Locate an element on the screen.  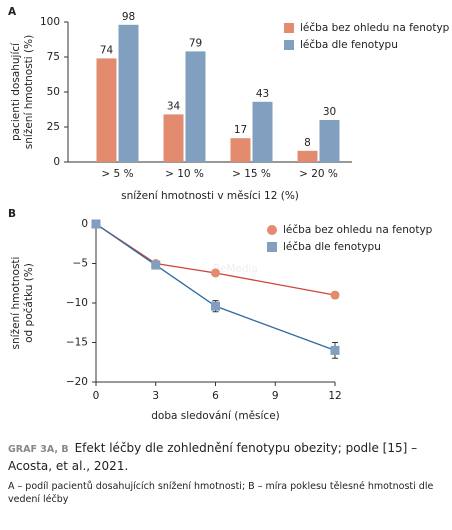
x-axis-label: snížení hmotnosti v měsíci 12 (%) is located at coordinates (210, 196).